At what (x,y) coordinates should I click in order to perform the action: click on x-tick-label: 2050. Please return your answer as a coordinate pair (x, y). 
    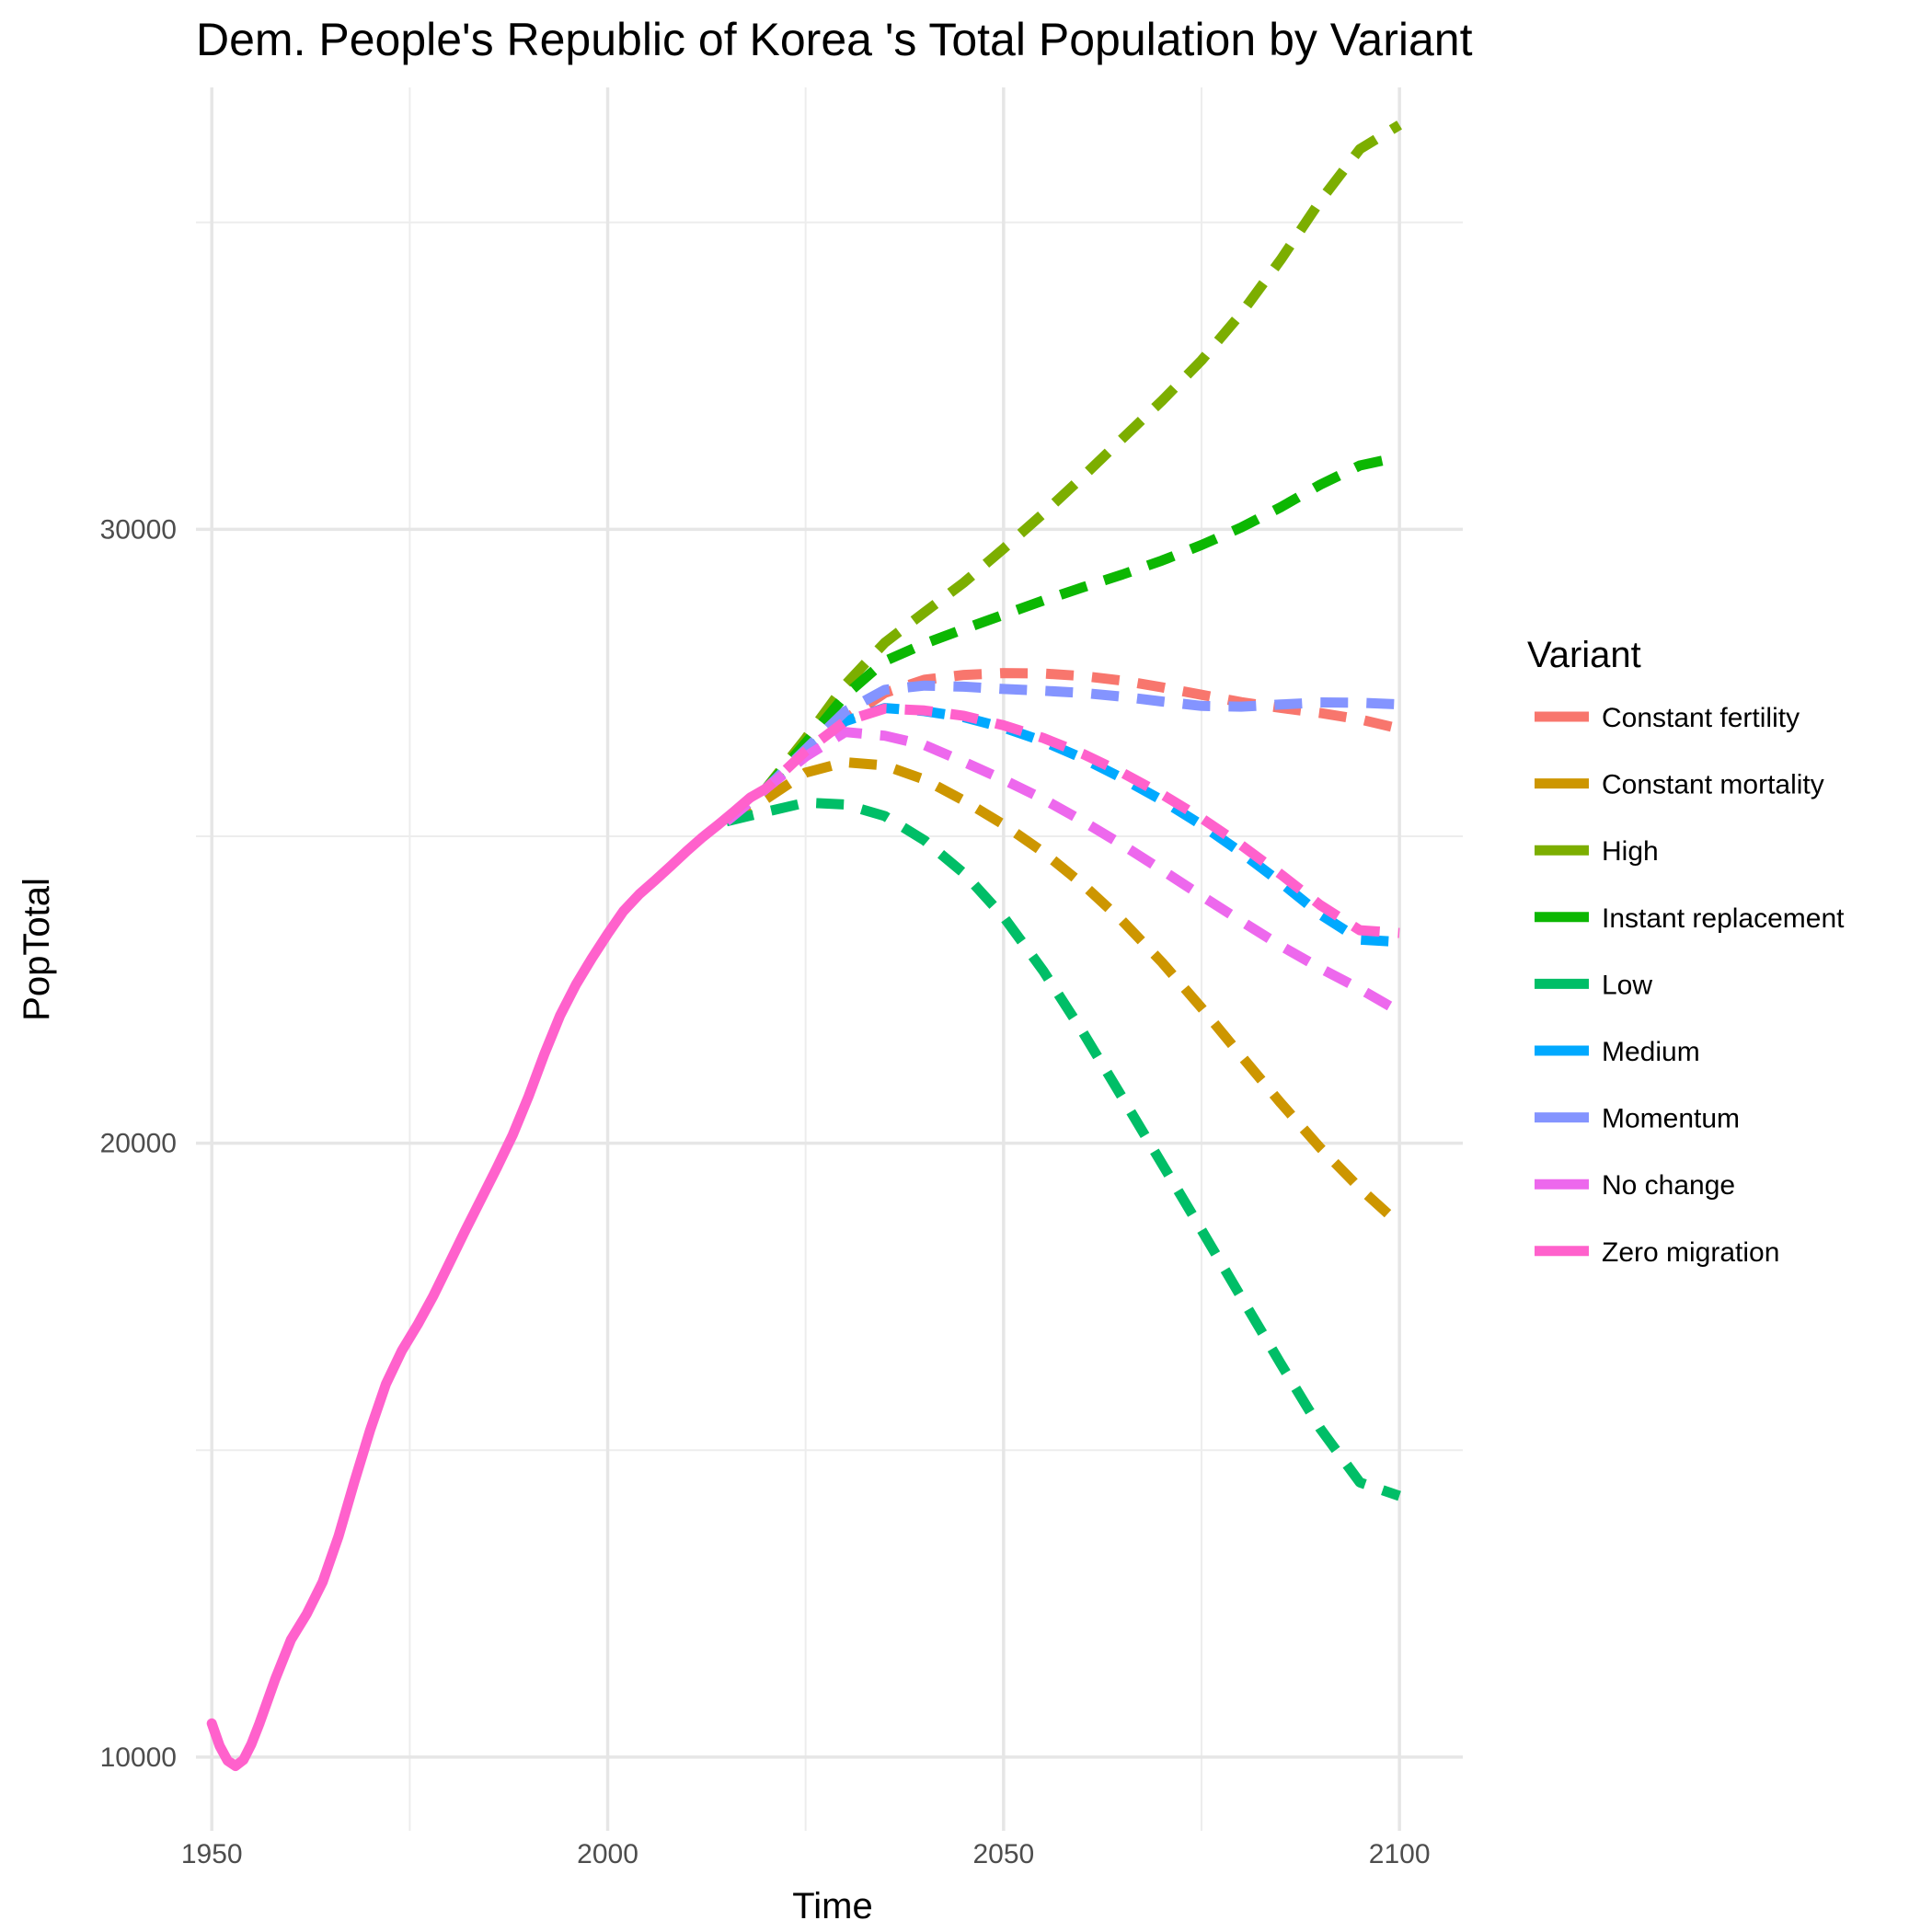
    Looking at the image, I should click on (1003, 1854).